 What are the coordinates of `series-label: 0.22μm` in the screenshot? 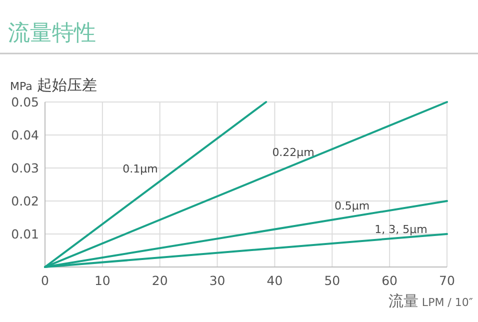 It's located at (293, 152).